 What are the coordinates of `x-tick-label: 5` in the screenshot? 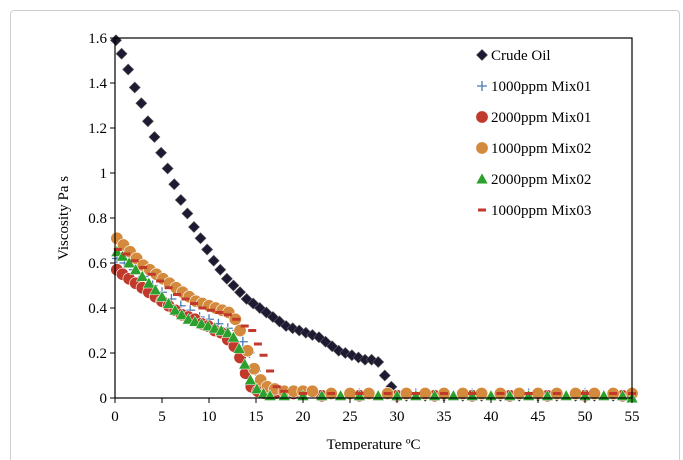 It's located at (162, 417).